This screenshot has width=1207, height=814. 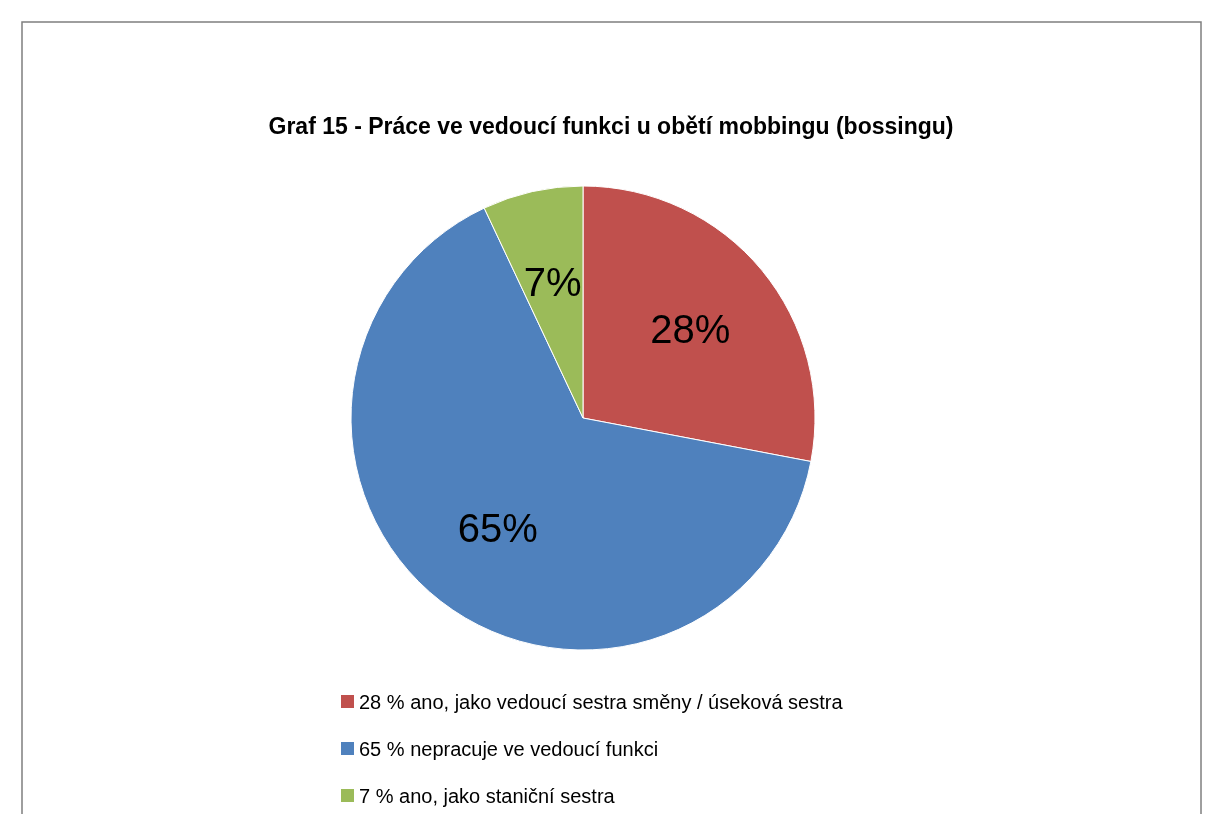 I want to click on legend-label: 7 % ano, jako staniční sestra, so click(x=487, y=796).